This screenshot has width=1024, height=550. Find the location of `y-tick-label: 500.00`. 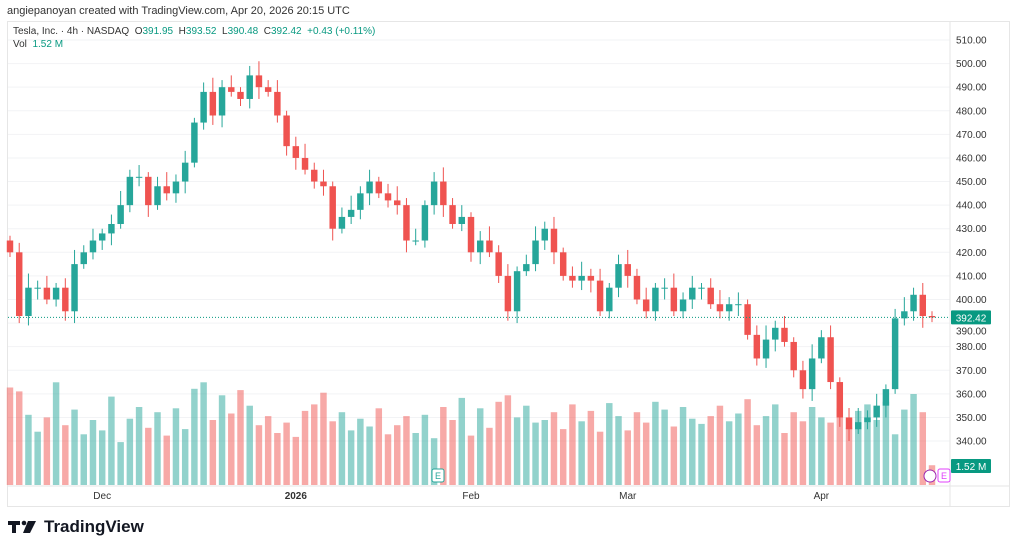

y-tick-label: 500.00 is located at coordinates (971, 64).